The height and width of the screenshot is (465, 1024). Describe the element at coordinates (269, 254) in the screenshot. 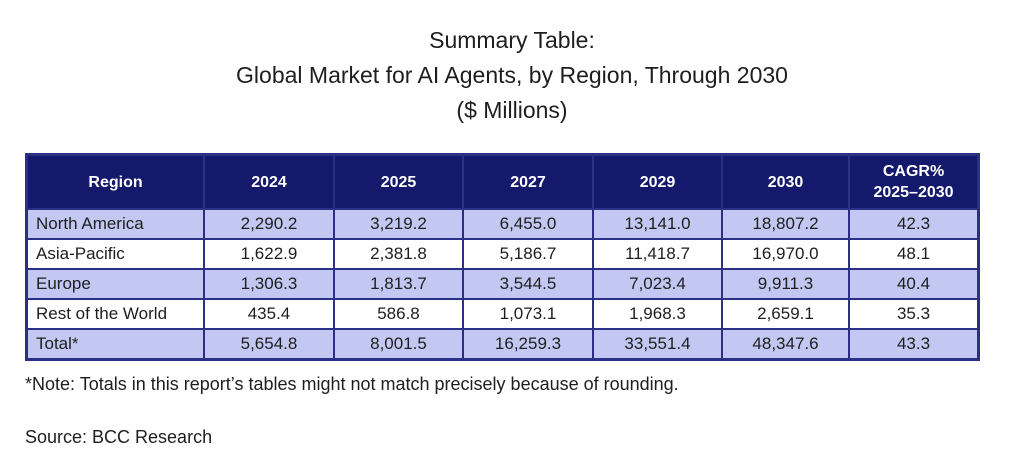

I see `value-cell: 1,622.9` at that location.